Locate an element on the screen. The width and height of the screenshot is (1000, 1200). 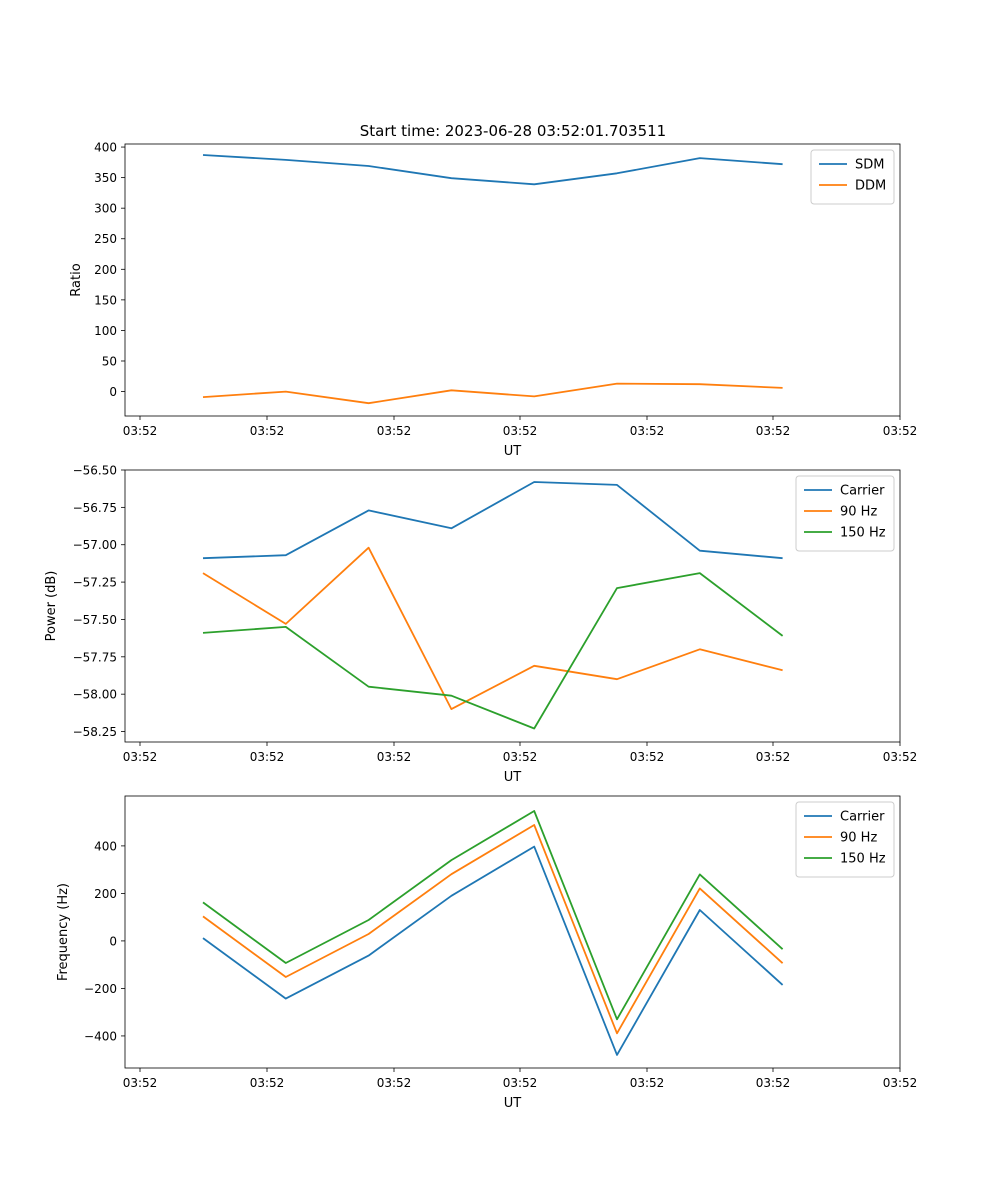
y-axis-label: Frequency (Hz) is located at coordinates (63, 932).